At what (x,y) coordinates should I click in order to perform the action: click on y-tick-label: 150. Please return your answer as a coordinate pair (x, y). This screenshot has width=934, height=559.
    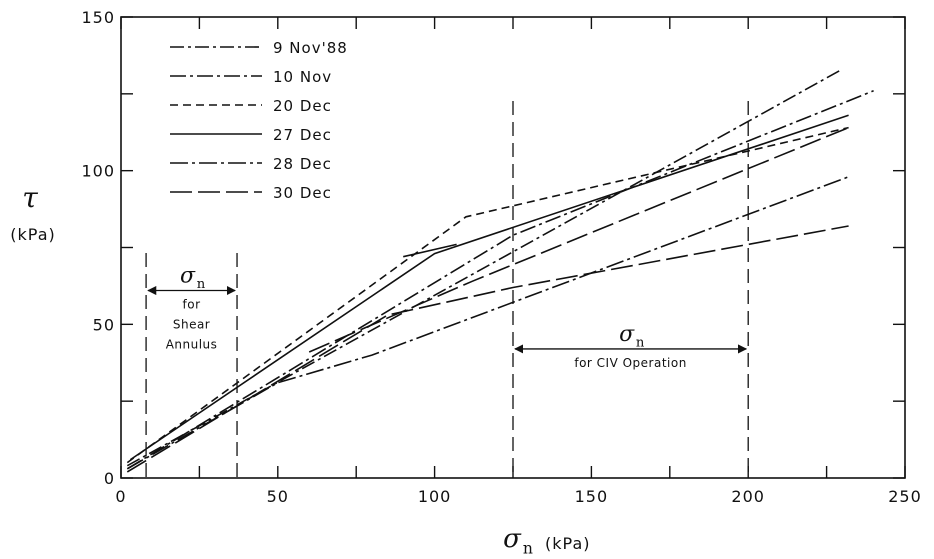
    Looking at the image, I should click on (98, 17).